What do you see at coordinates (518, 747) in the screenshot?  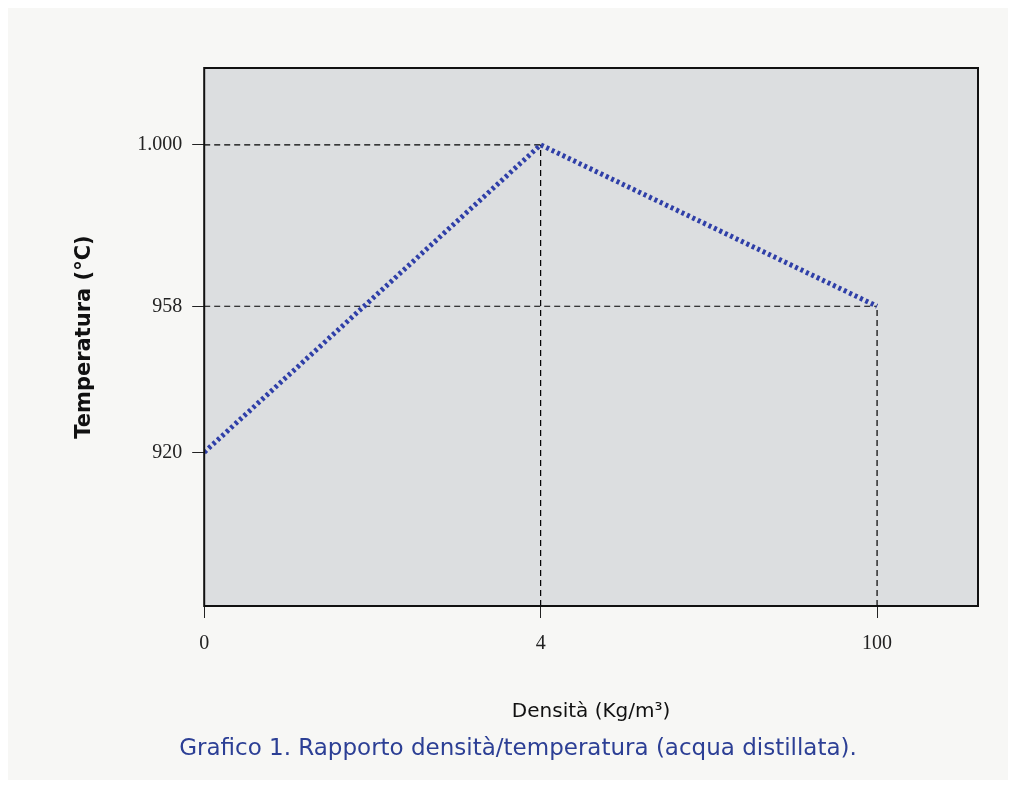 I see `text: Grafico 1. Rapporto densità/temperatura (acqua distillata).` at bounding box center [518, 747].